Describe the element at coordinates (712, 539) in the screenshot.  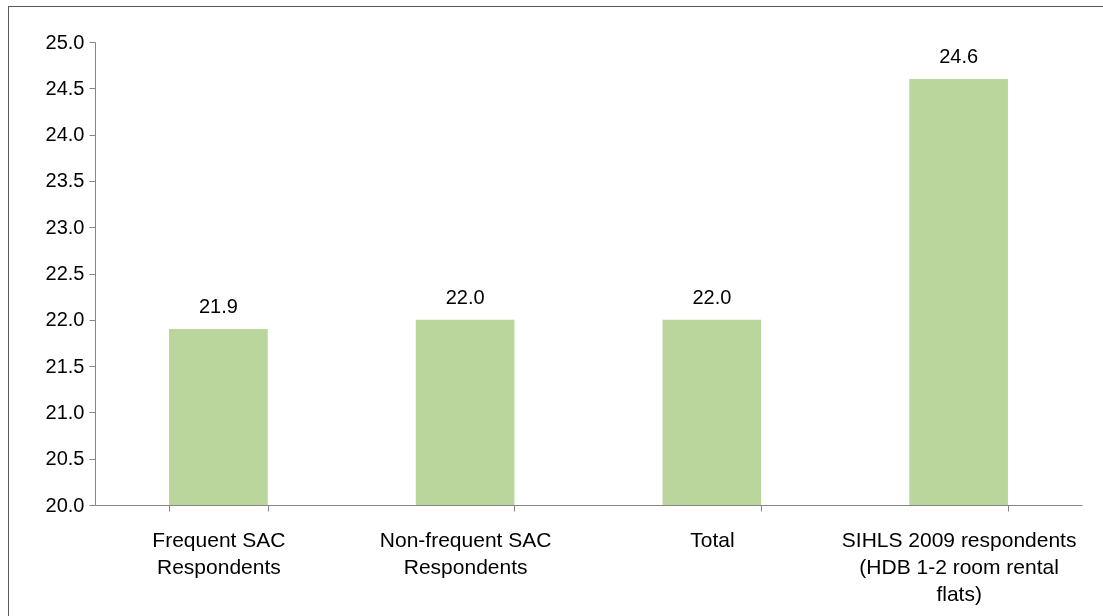
I see `x-tick-label: Total` at that location.